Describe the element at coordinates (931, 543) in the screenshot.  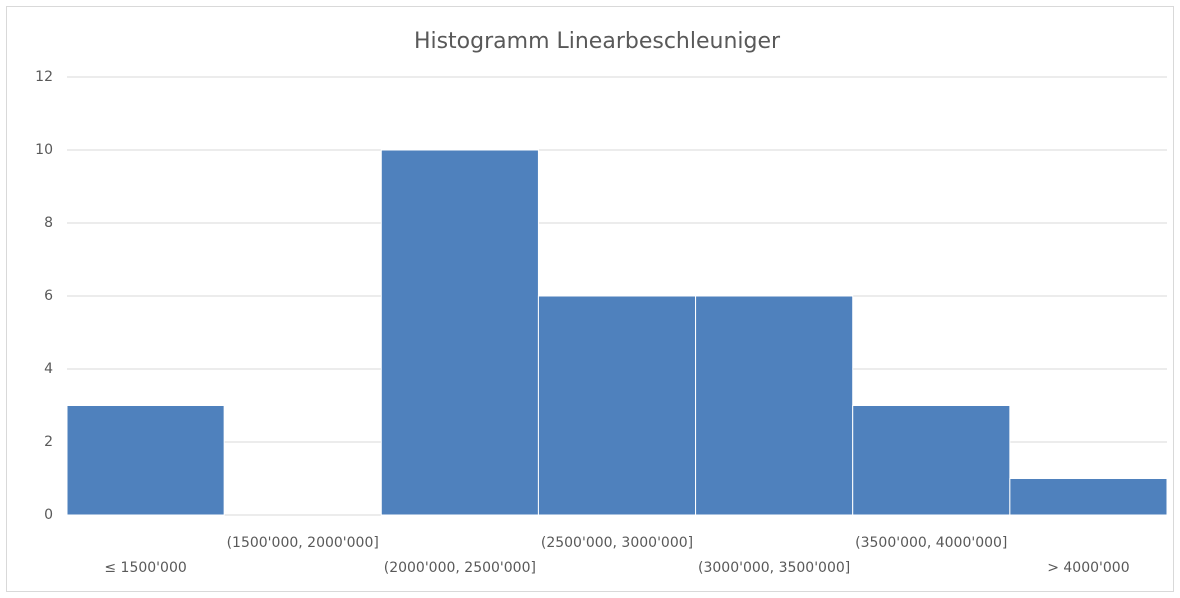
I see `x-tick-label: (3500'000, 4000'000]` at that location.